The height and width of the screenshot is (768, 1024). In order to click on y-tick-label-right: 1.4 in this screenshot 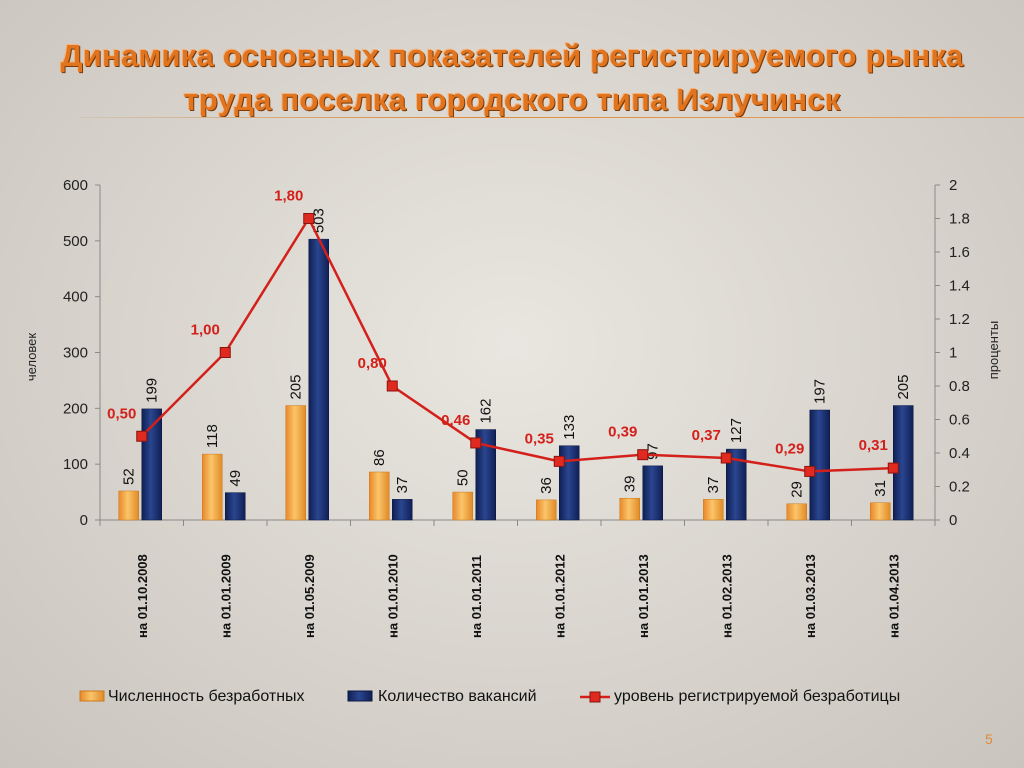, I will do `click(959, 286)`.